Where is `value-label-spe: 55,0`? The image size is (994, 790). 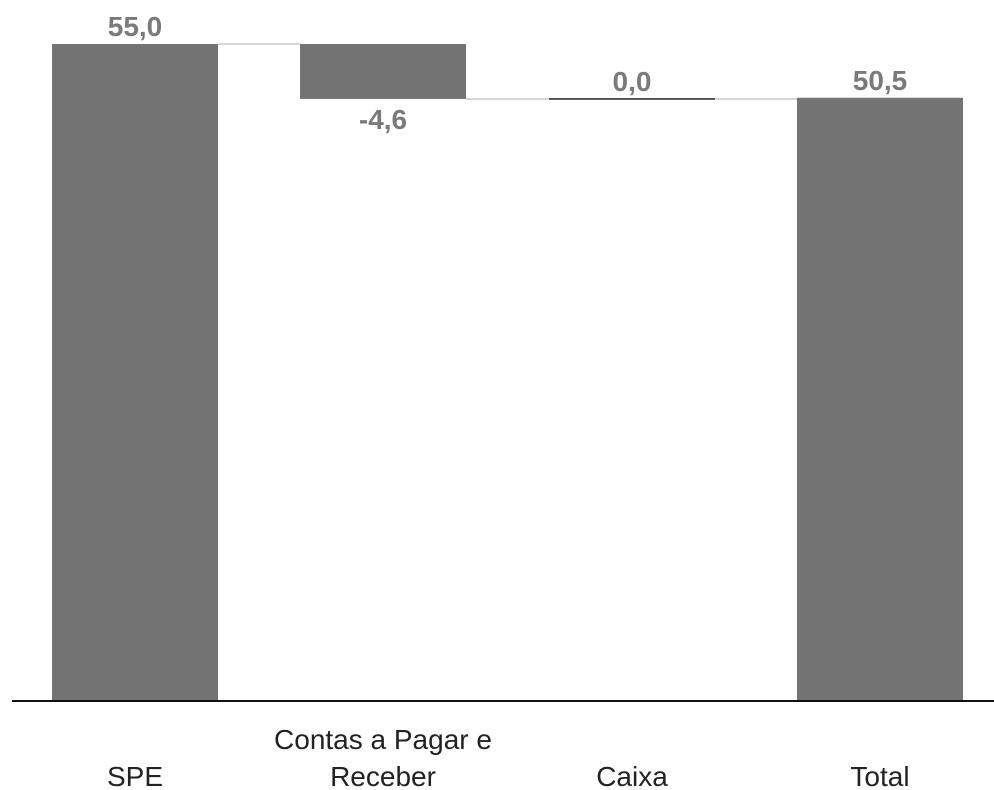 value-label-spe: 55,0 is located at coordinates (135, 26).